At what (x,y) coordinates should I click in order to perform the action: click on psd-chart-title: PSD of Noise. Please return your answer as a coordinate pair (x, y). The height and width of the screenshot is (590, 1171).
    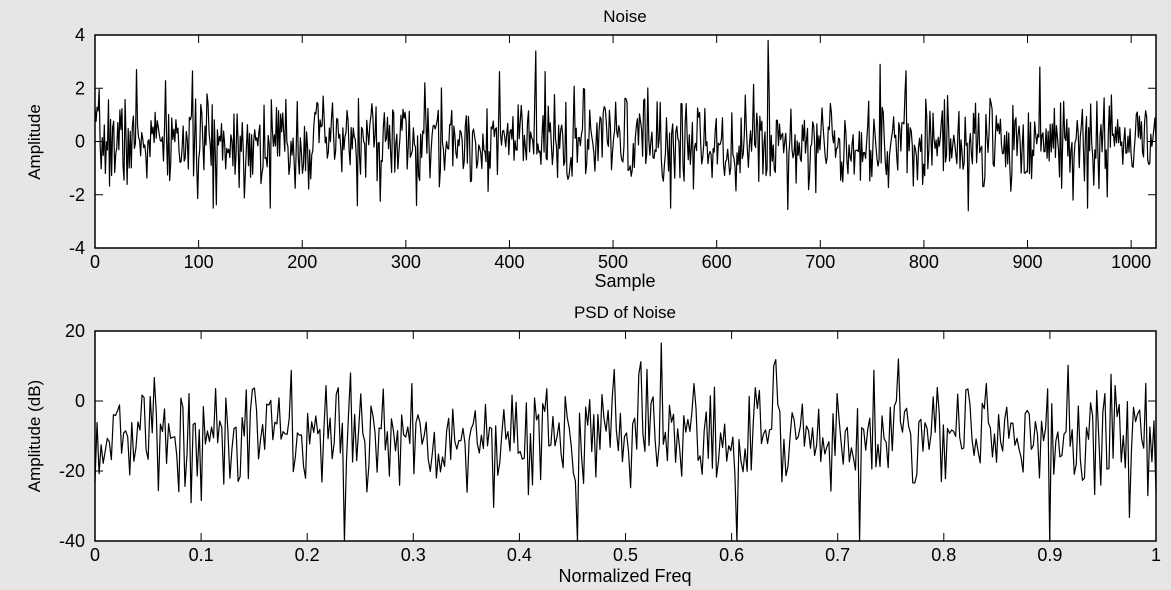
    Looking at the image, I should click on (625, 312).